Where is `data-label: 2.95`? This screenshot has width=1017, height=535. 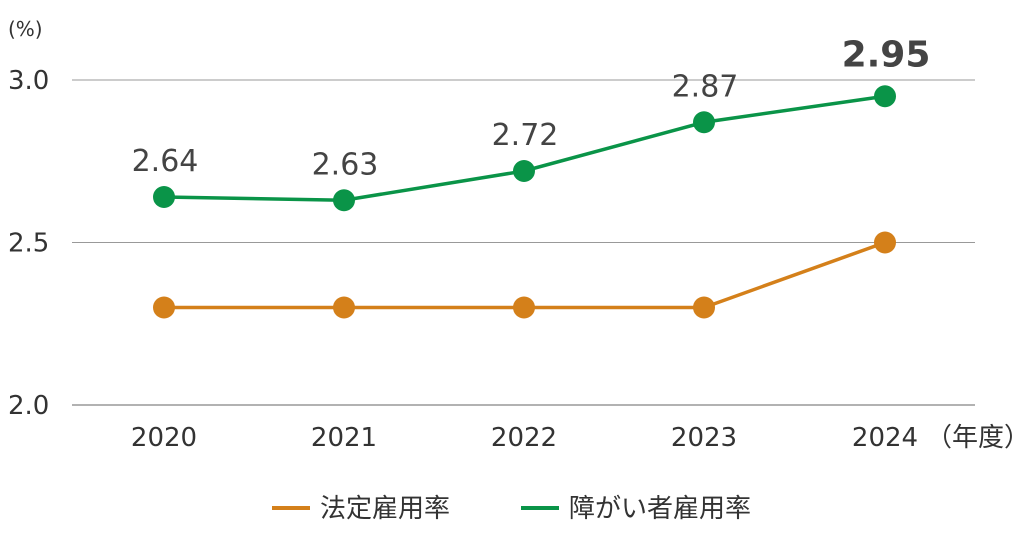
data-label: 2.95 is located at coordinates (886, 54).